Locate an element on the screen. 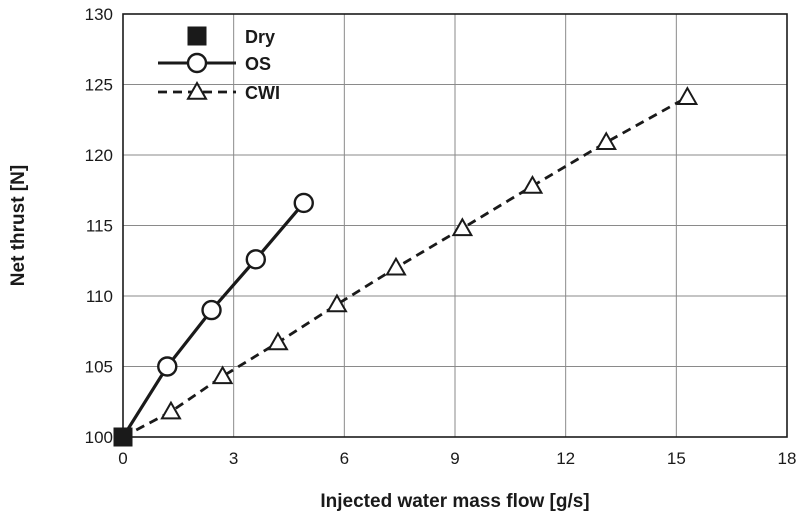 The image size is (800, 522). legend-symbol-dry is located at coordinates (197, 36).